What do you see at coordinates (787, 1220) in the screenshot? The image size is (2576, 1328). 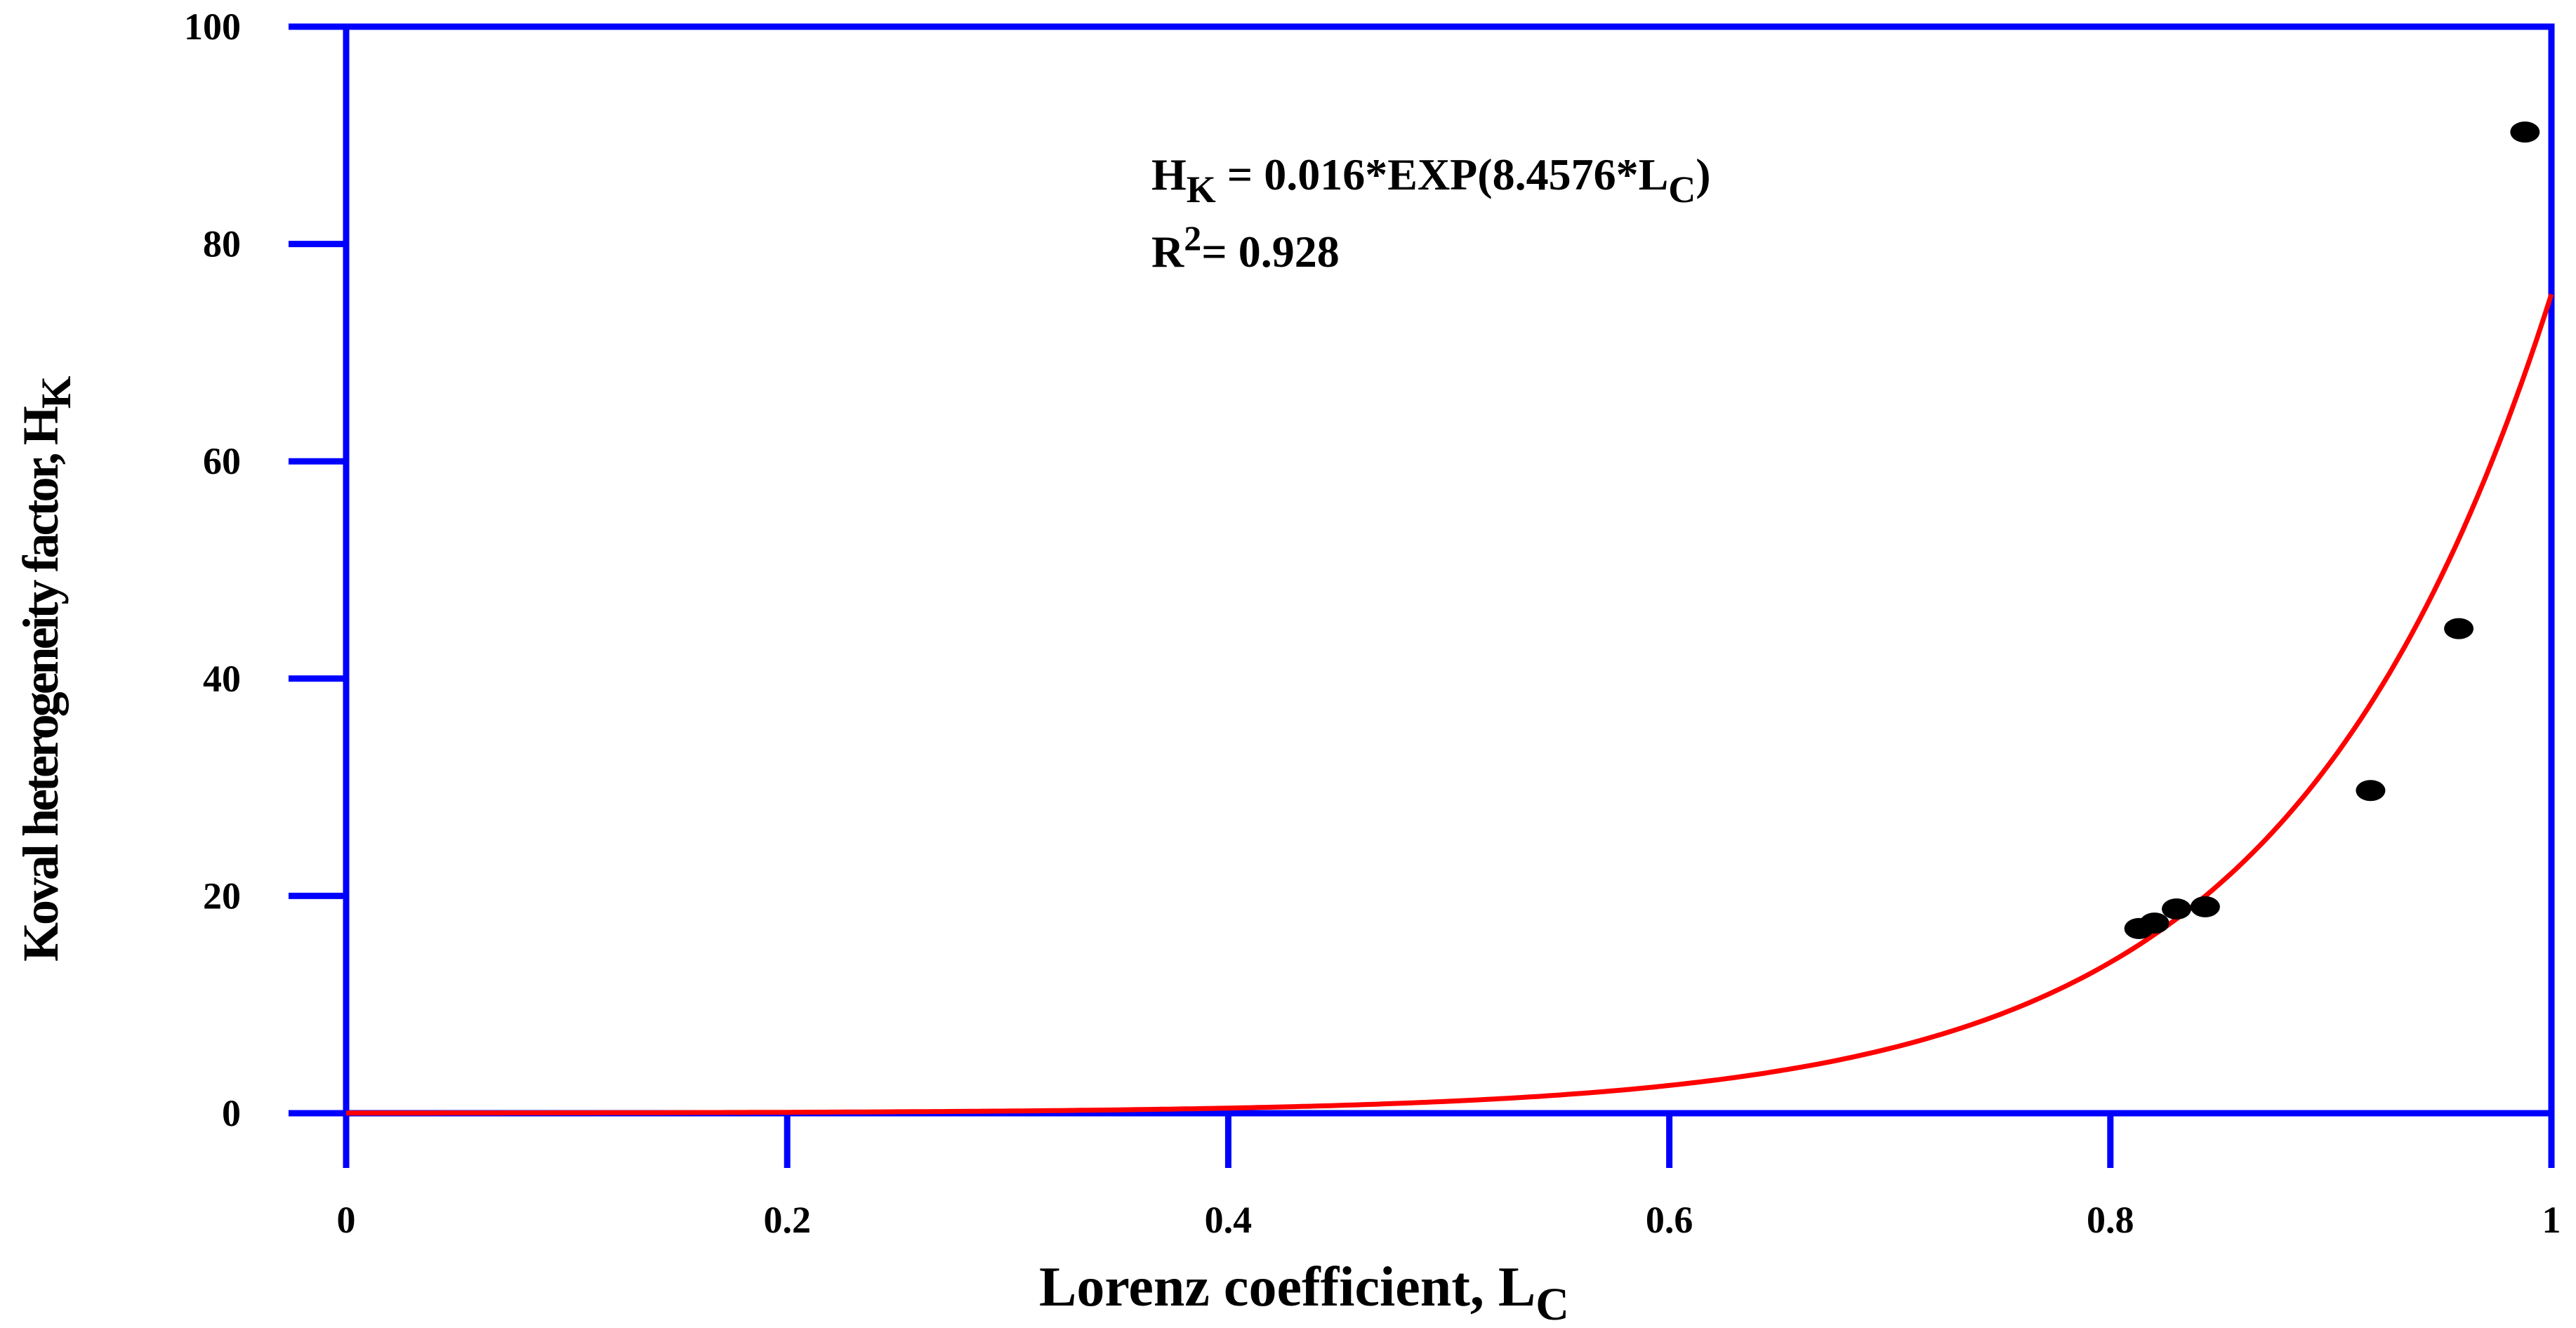 I see `x-tick-label: 0.2` at bounding box center [787, 1220].